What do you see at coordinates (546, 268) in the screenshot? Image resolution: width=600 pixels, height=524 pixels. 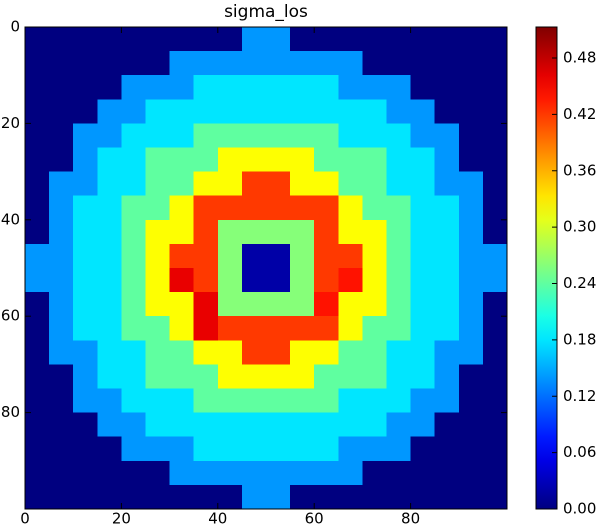 I see `colorbar` at bounding box center [546, 268].